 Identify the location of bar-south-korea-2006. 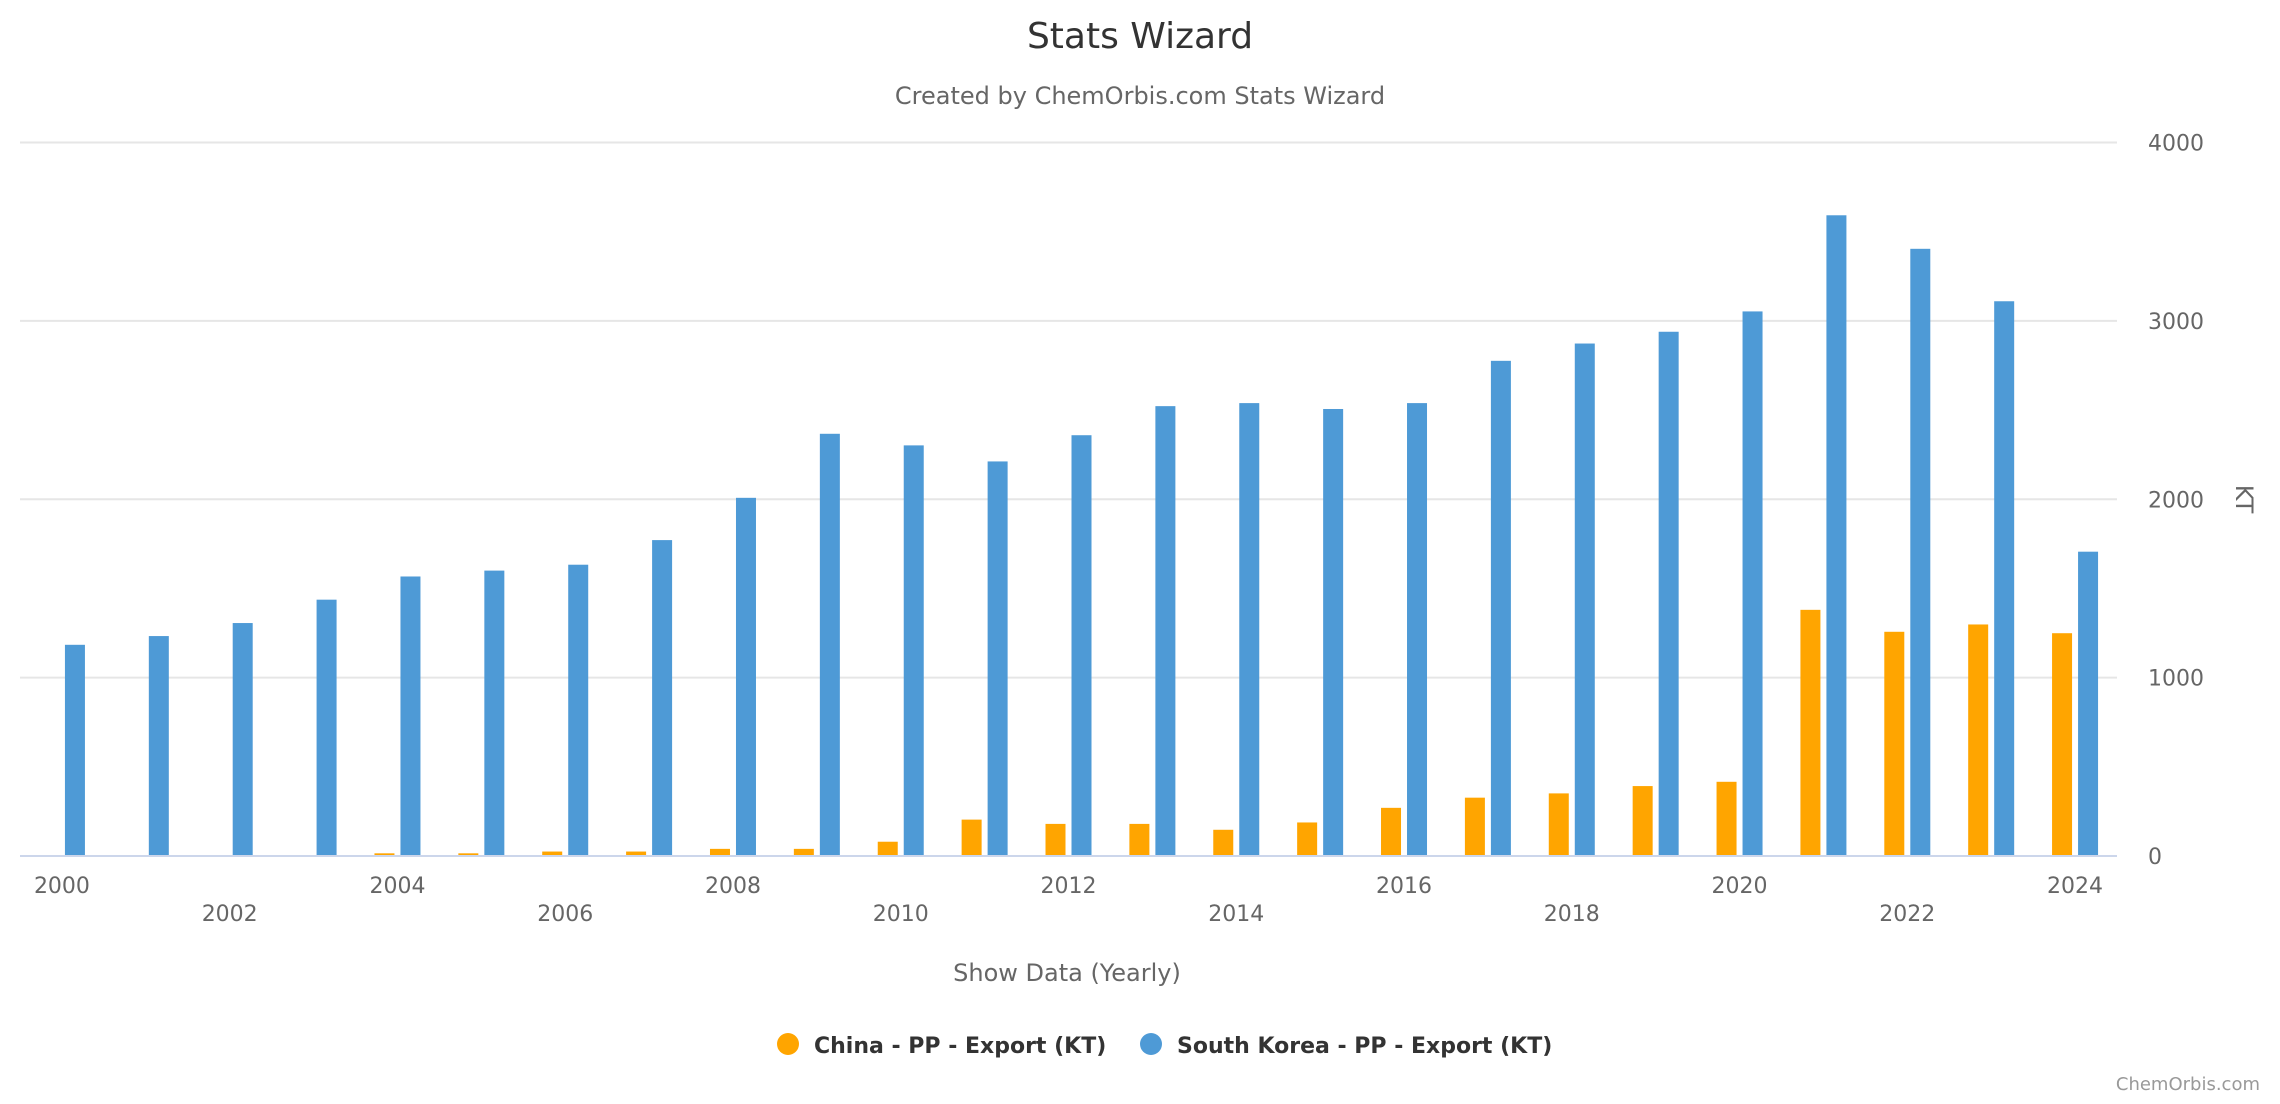
(578, 710).